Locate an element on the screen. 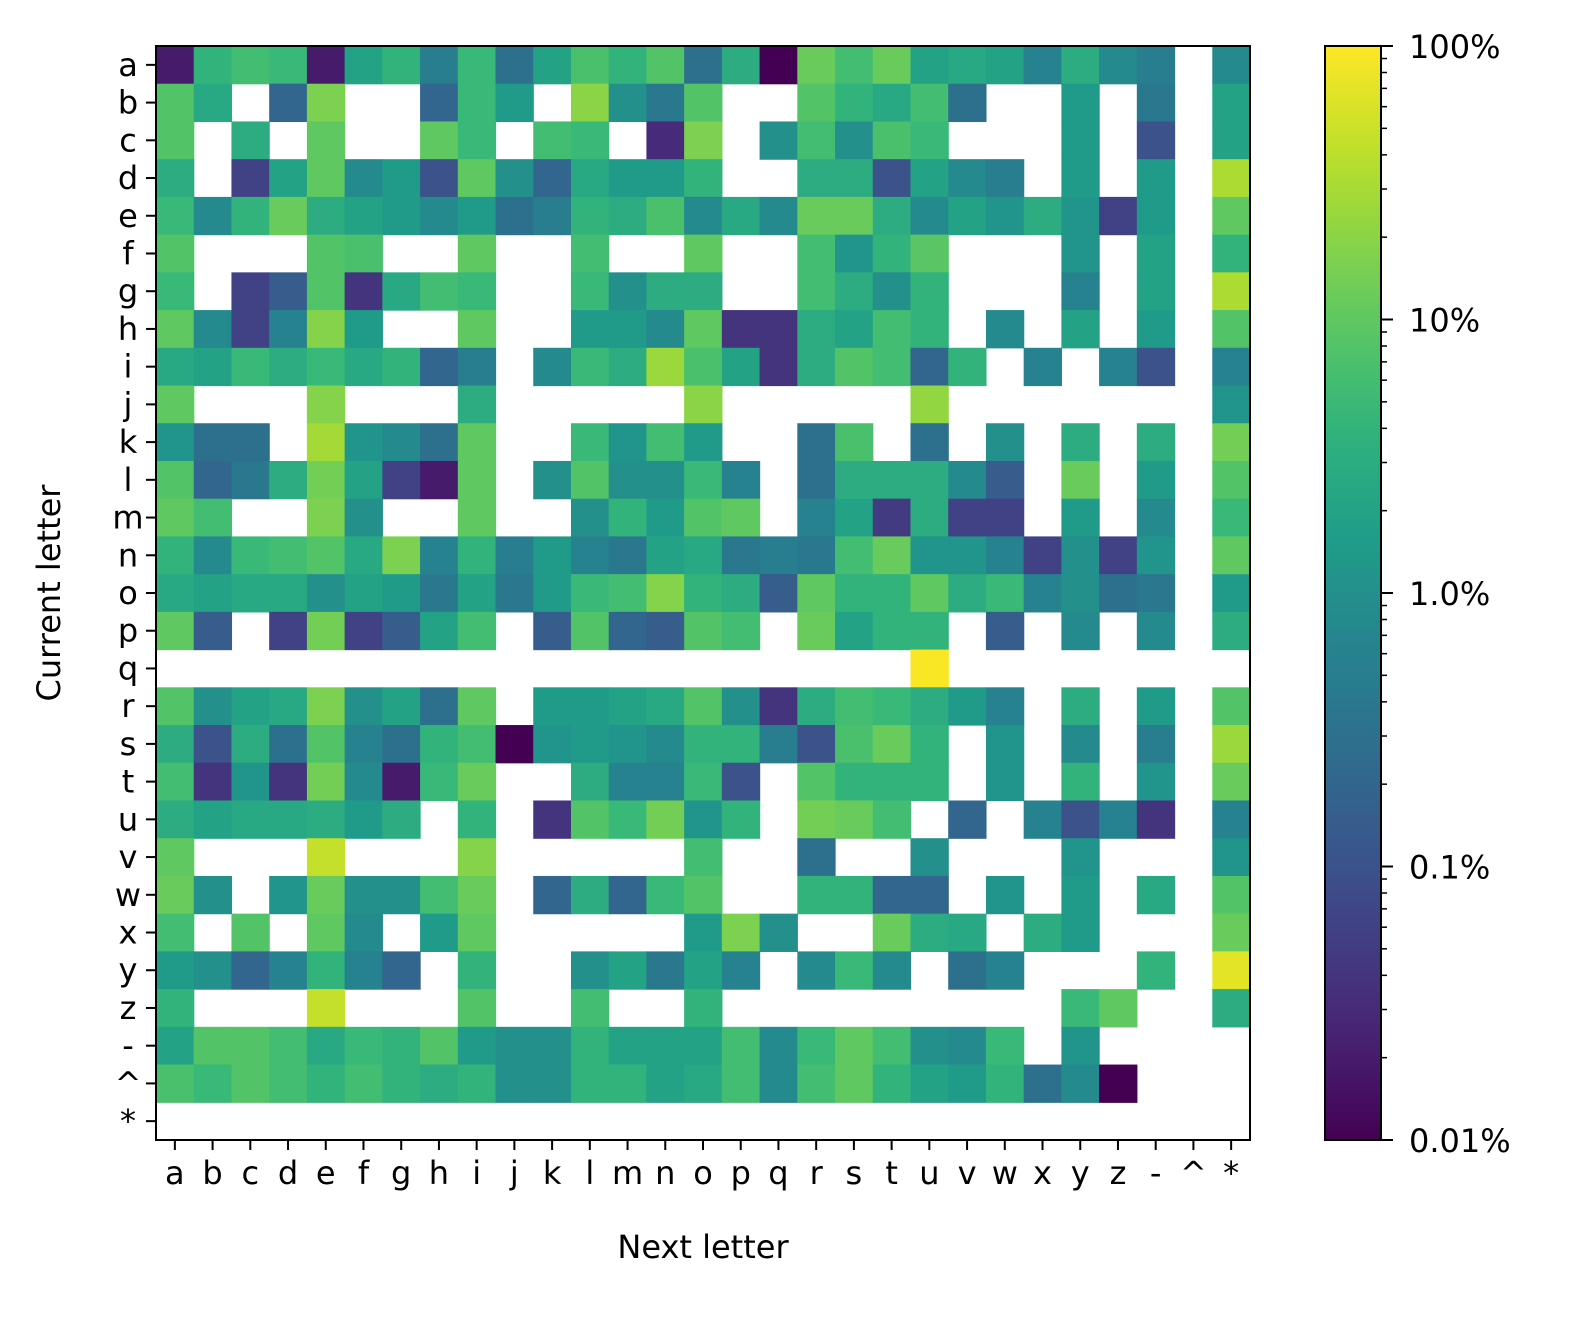 This screenshot has width=1588, height=1319. y-tick-label: * is located at coordinates (128, 1121).